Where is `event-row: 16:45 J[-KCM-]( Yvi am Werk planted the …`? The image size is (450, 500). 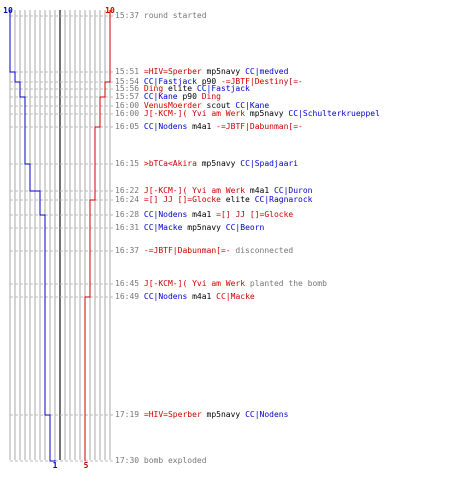 event-row: 16:45 J[-KCM-]( Yvi am Werk planted the … is located at coordinates (221, 283).